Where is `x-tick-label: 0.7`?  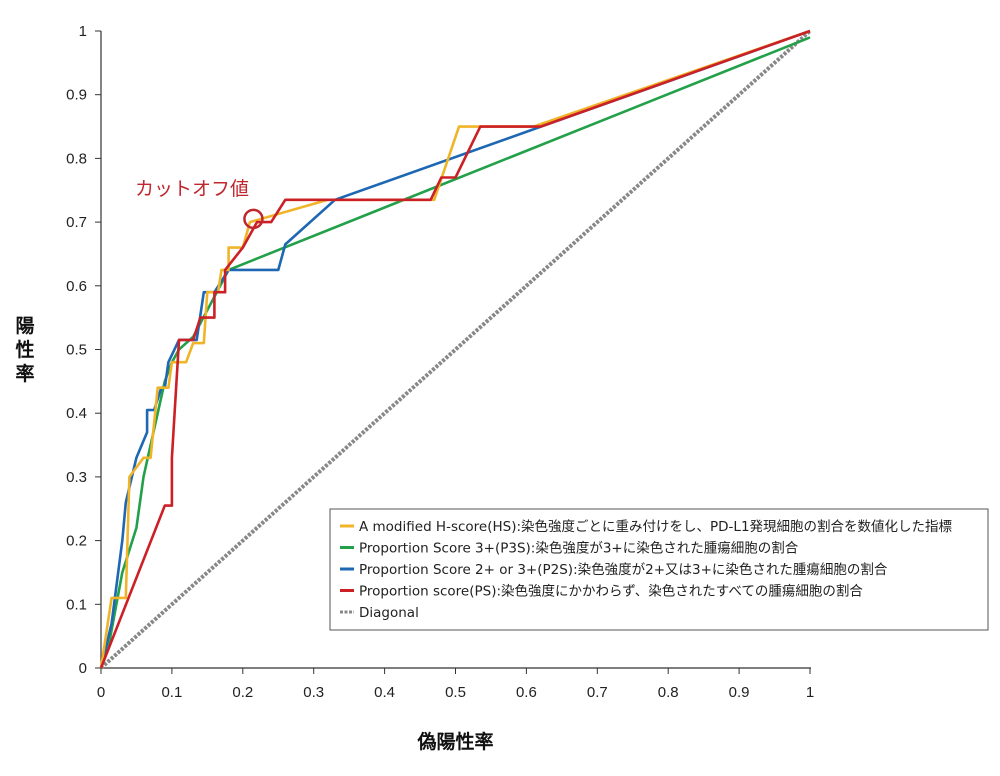
x-tick-label: 0.7 is located at coordinates (597, 692).